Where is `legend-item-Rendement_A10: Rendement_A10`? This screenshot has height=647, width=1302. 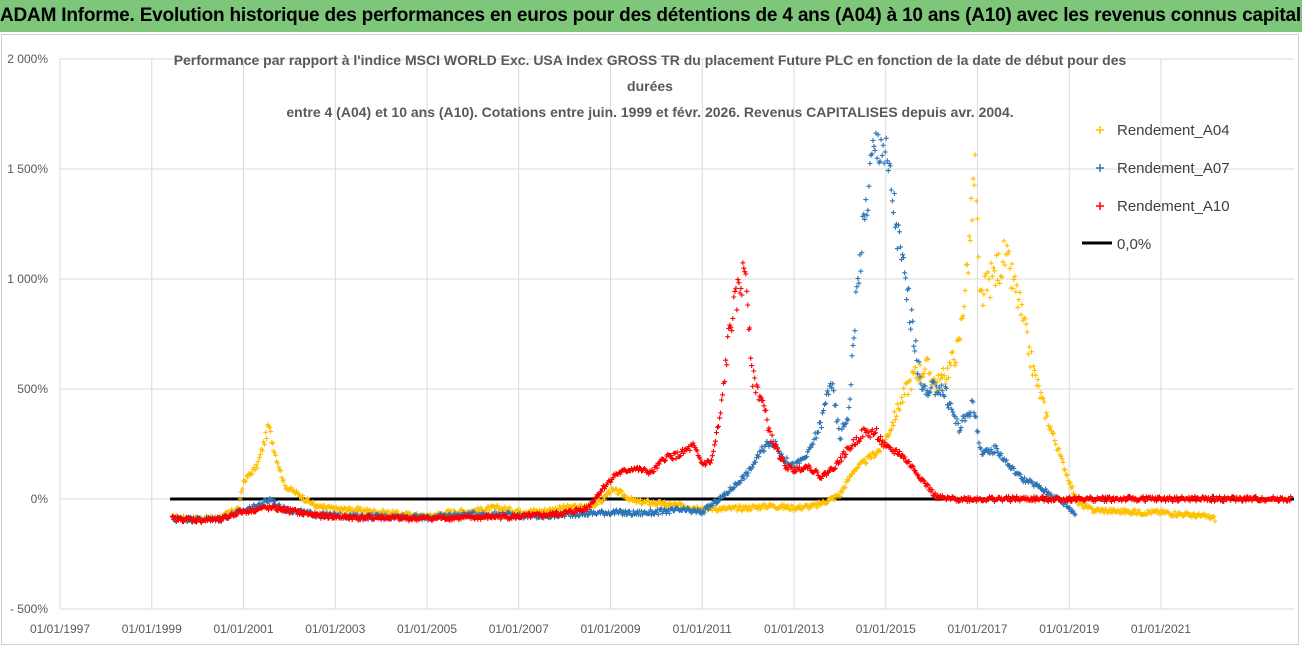 legend-item-Rendement_A10: Rendement_A10 is located at coordinates (1163, 206).